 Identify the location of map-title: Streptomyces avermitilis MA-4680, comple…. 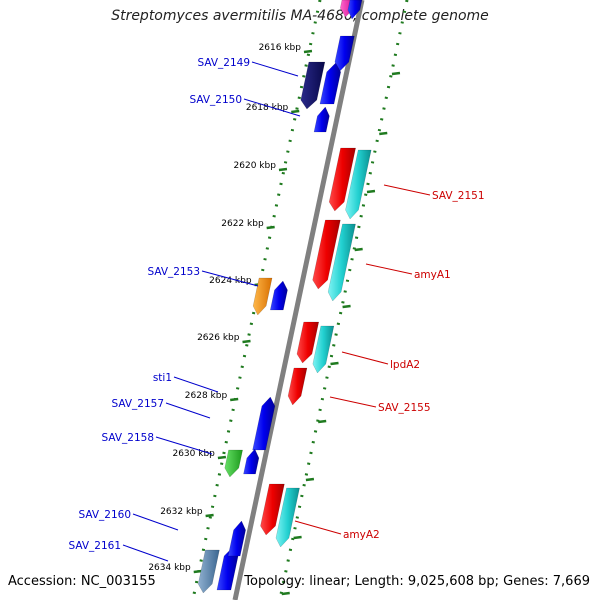
(300, 16).